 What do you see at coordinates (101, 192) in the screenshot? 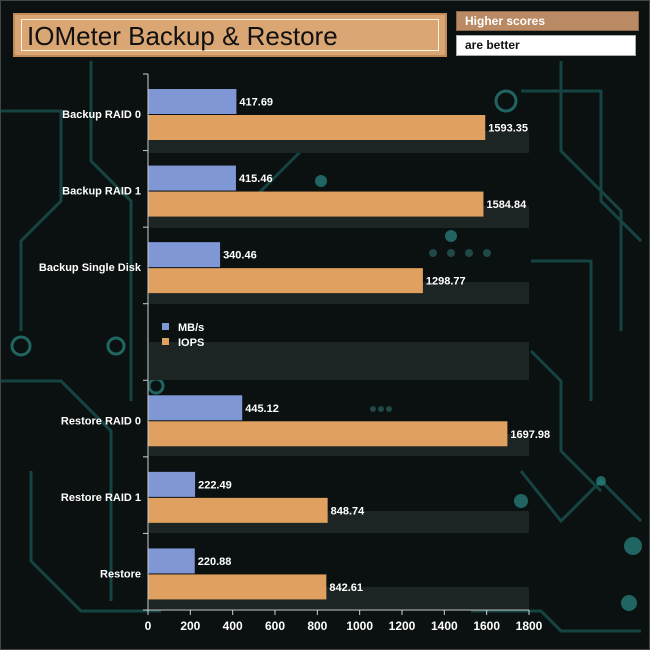
I see `category-label: Backup RAID 1` at bounding box center [101, 192].